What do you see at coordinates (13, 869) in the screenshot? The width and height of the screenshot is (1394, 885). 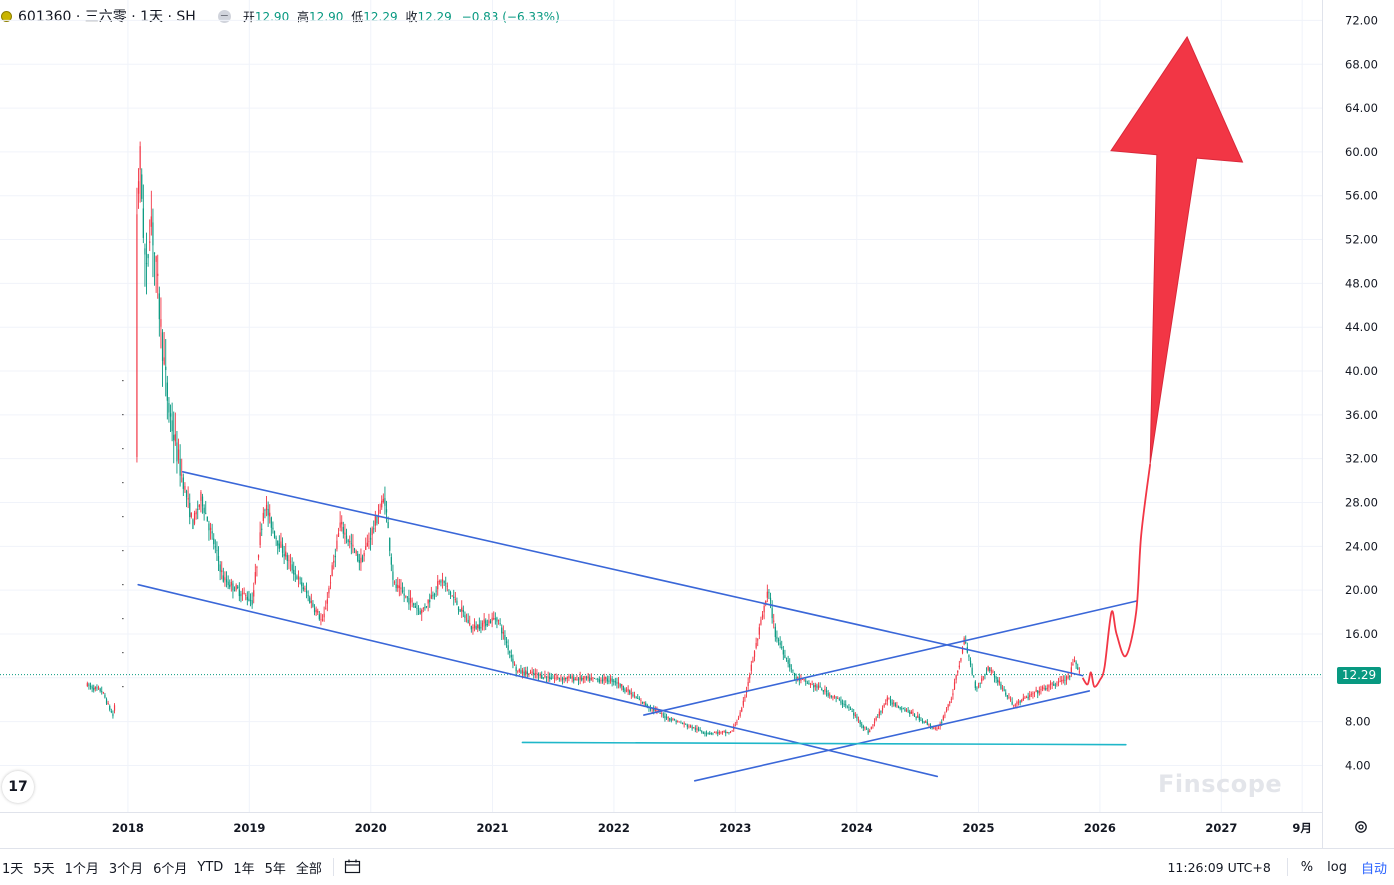 I see `range-1d-button: 1天` at bounding box center [13, 869].